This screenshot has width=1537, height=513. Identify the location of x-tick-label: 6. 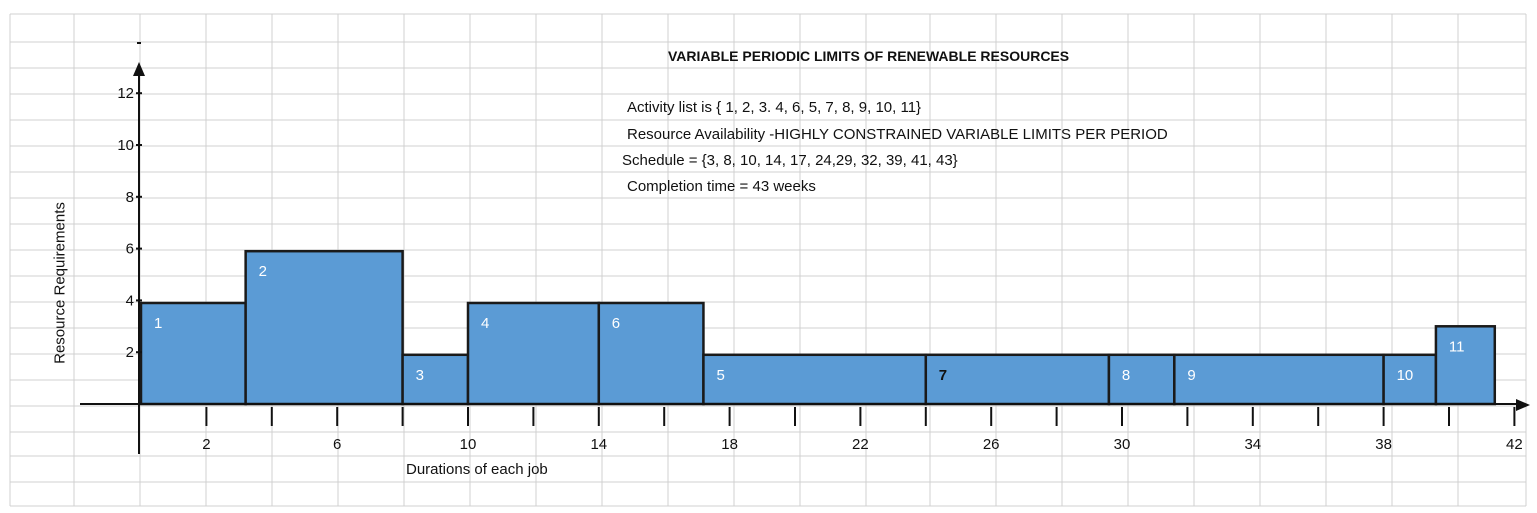
(337, 444).